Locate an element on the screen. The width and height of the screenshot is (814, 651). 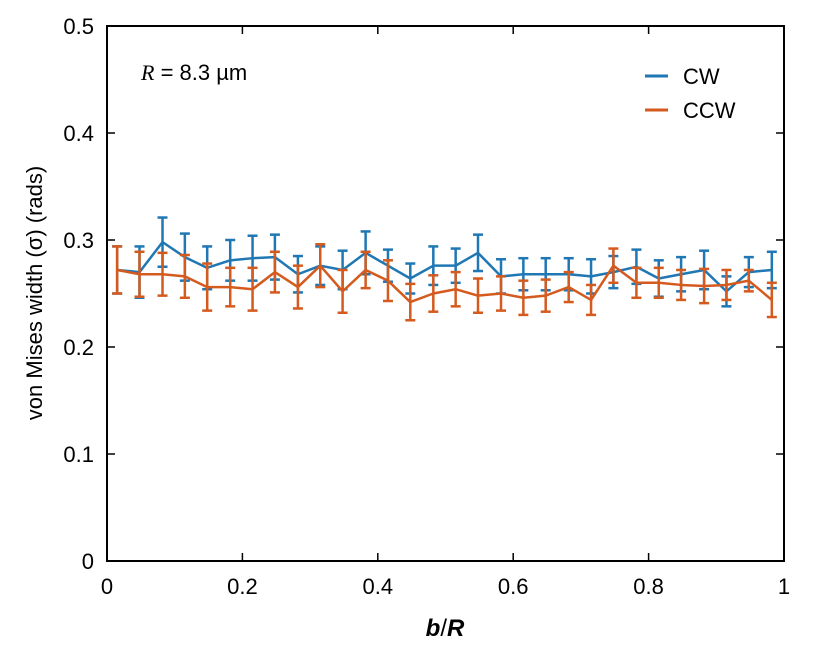
y-tick-label: 0 is located at coordinates (88, 561).